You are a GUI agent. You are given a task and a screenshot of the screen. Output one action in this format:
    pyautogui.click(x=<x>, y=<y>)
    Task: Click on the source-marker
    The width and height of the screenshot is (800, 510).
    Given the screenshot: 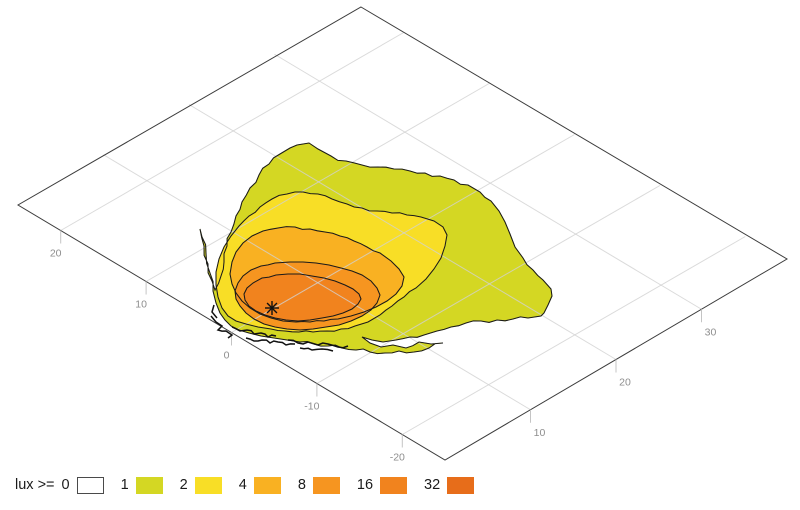 What is the action you would take?
    pyautogui.click(x=272, y=308)
    